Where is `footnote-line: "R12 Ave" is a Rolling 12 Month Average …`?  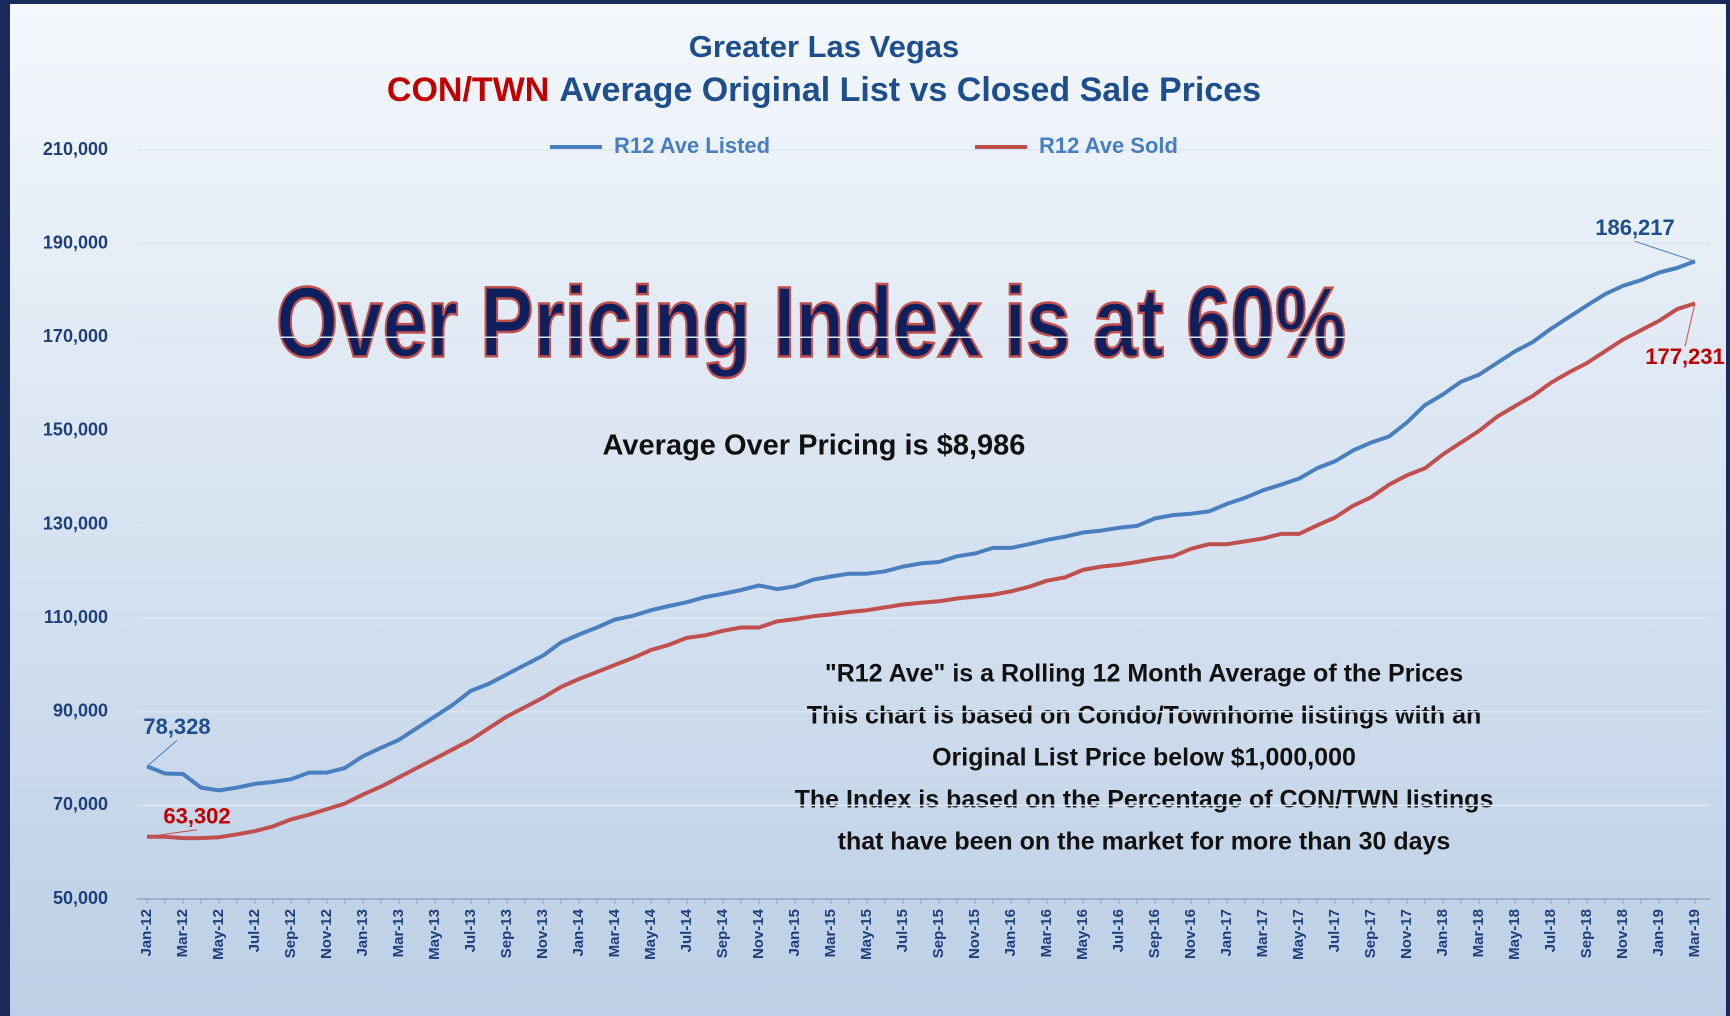 footnote-line: "R12 Ave" is a Rolling 12 Month Average … is located at coordinates (1144, 674).